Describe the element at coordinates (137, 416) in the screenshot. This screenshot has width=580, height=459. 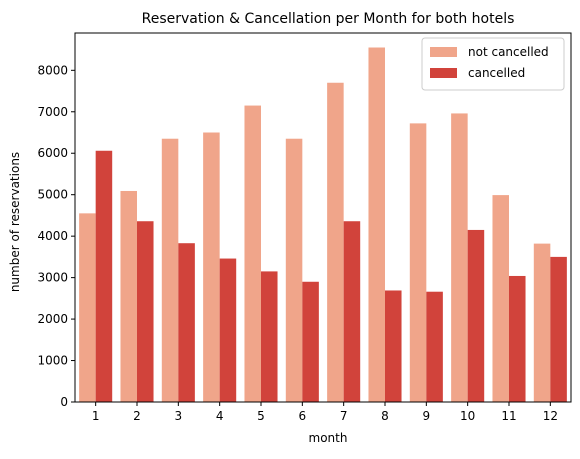
I see `x-tick-label: 2` at that location.